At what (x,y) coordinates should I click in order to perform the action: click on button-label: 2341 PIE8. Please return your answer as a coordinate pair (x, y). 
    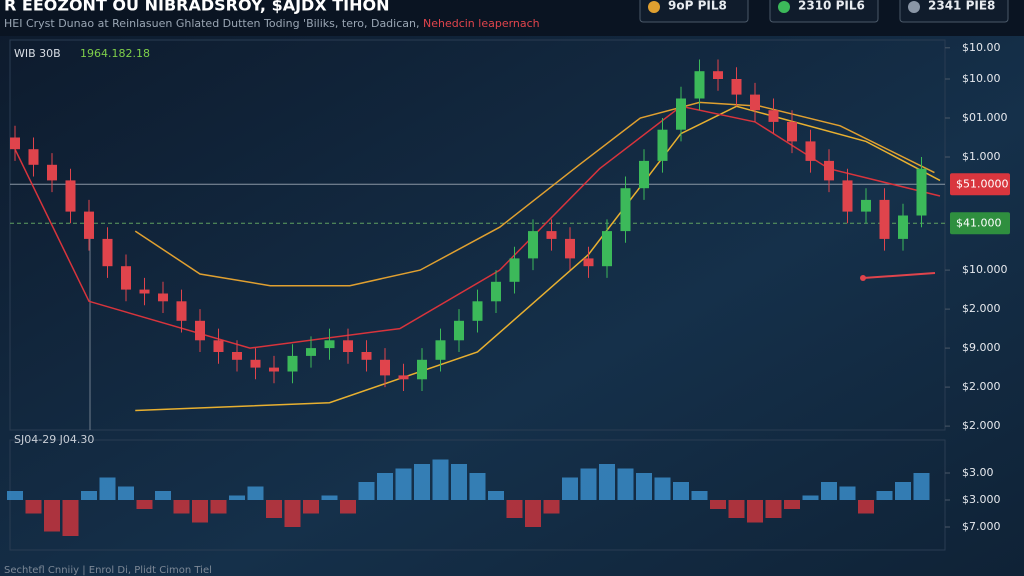
    Looking at the image, I should click on (961, 6).